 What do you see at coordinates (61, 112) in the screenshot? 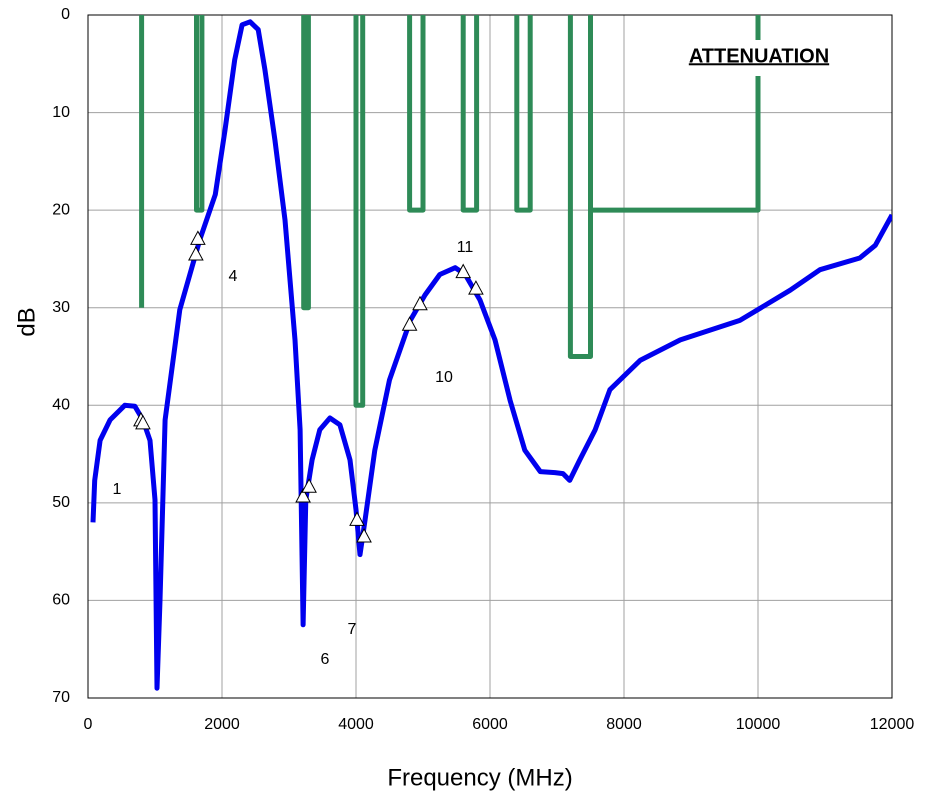
I see `y-tick-label: 10` at bounding box center [61, 112].